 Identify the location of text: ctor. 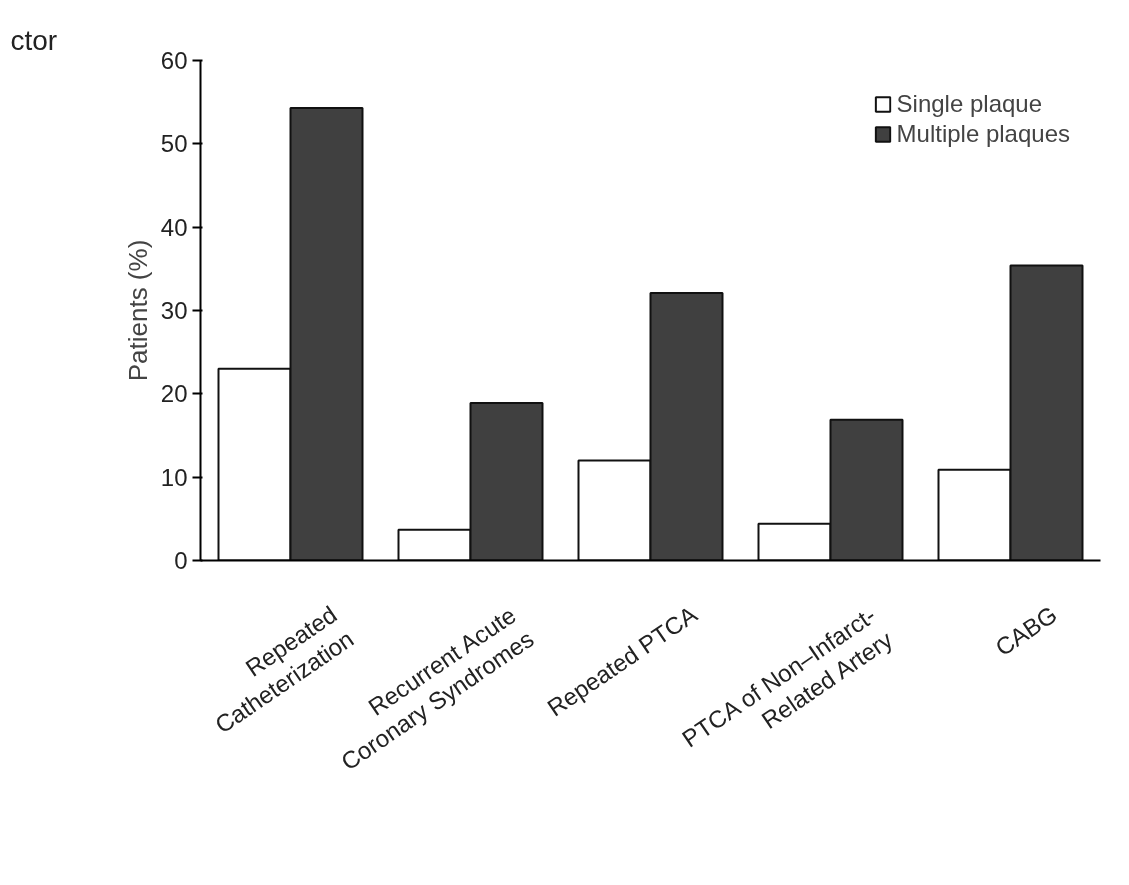
(34, 40).